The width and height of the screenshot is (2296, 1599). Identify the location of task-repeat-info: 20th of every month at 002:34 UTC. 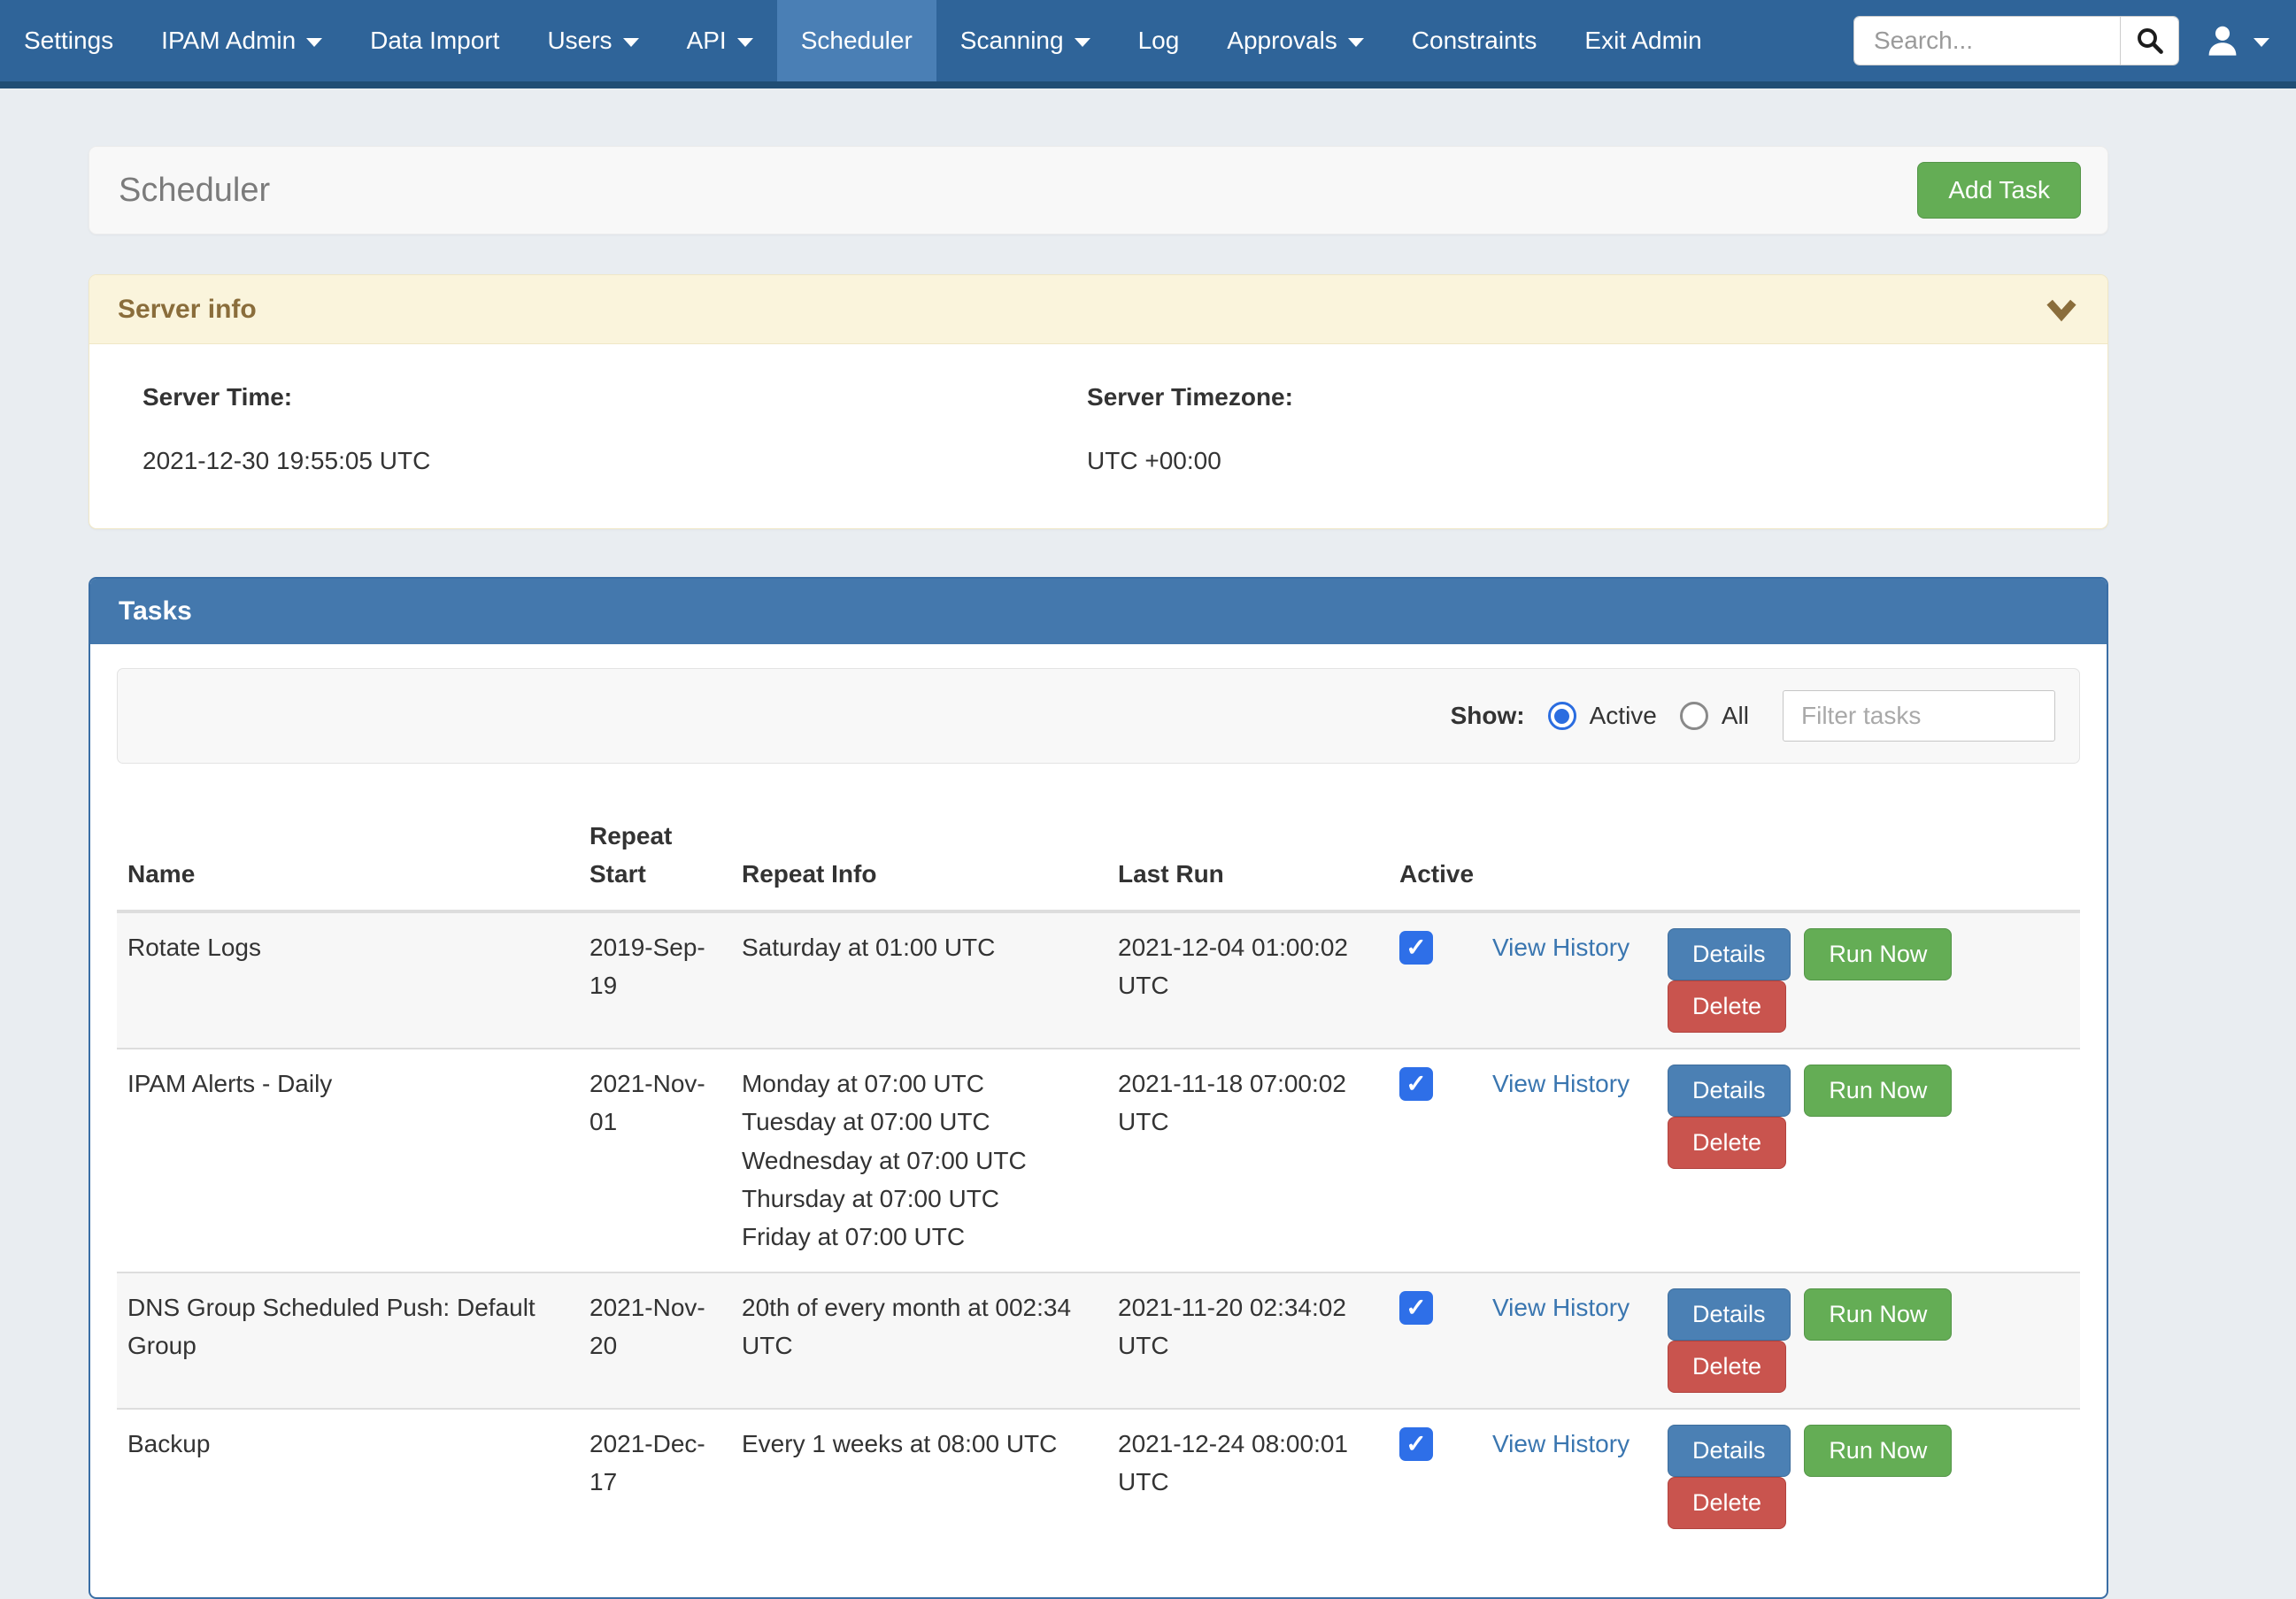
(919, 1340).